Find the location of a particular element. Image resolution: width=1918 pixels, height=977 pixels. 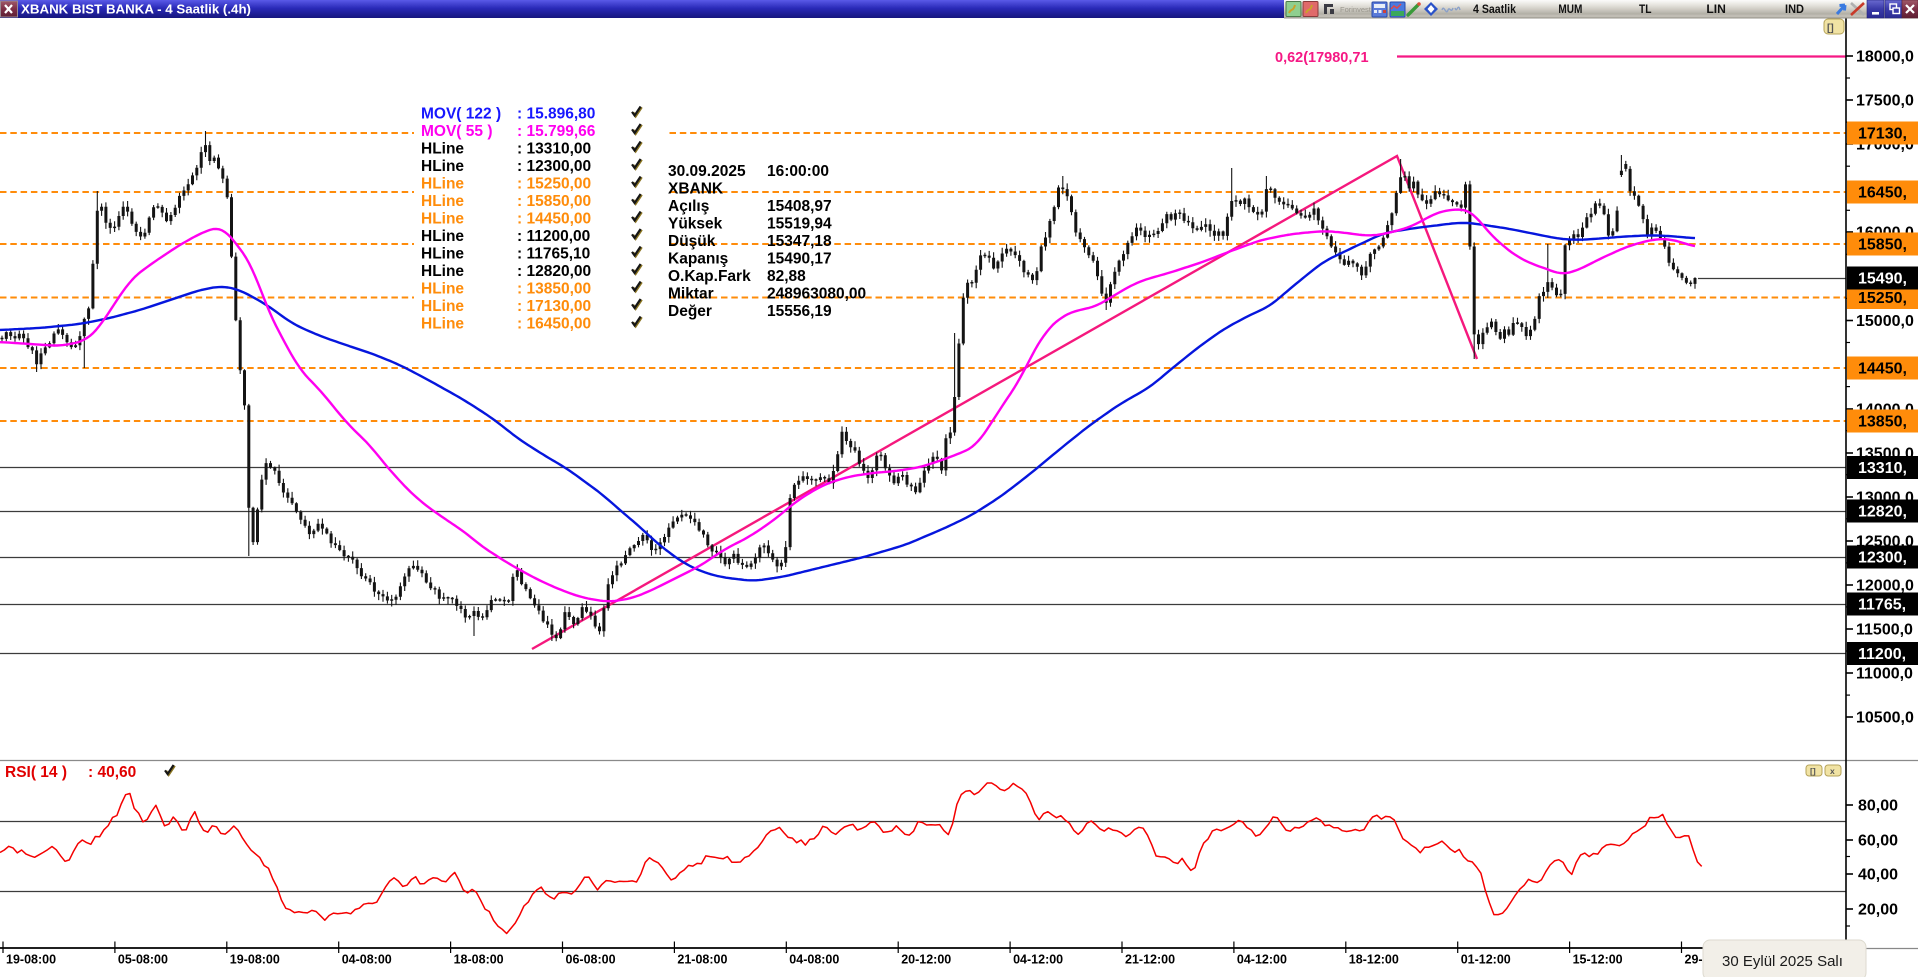

svg-text:: 12300,00: : 12300,00 is located at coordinates (554, 166).